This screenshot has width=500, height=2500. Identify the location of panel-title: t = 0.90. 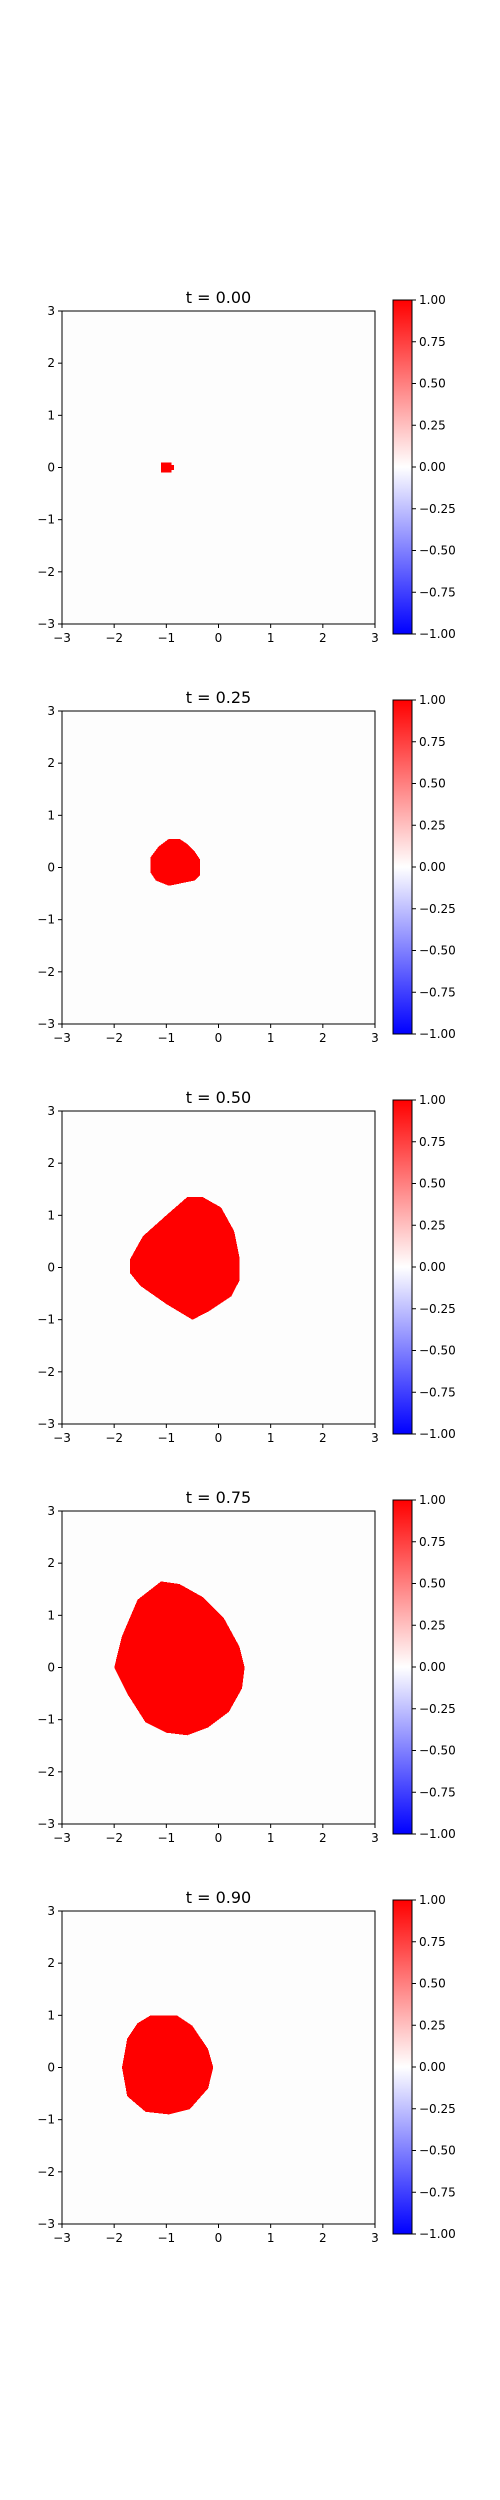
(218, 1897).